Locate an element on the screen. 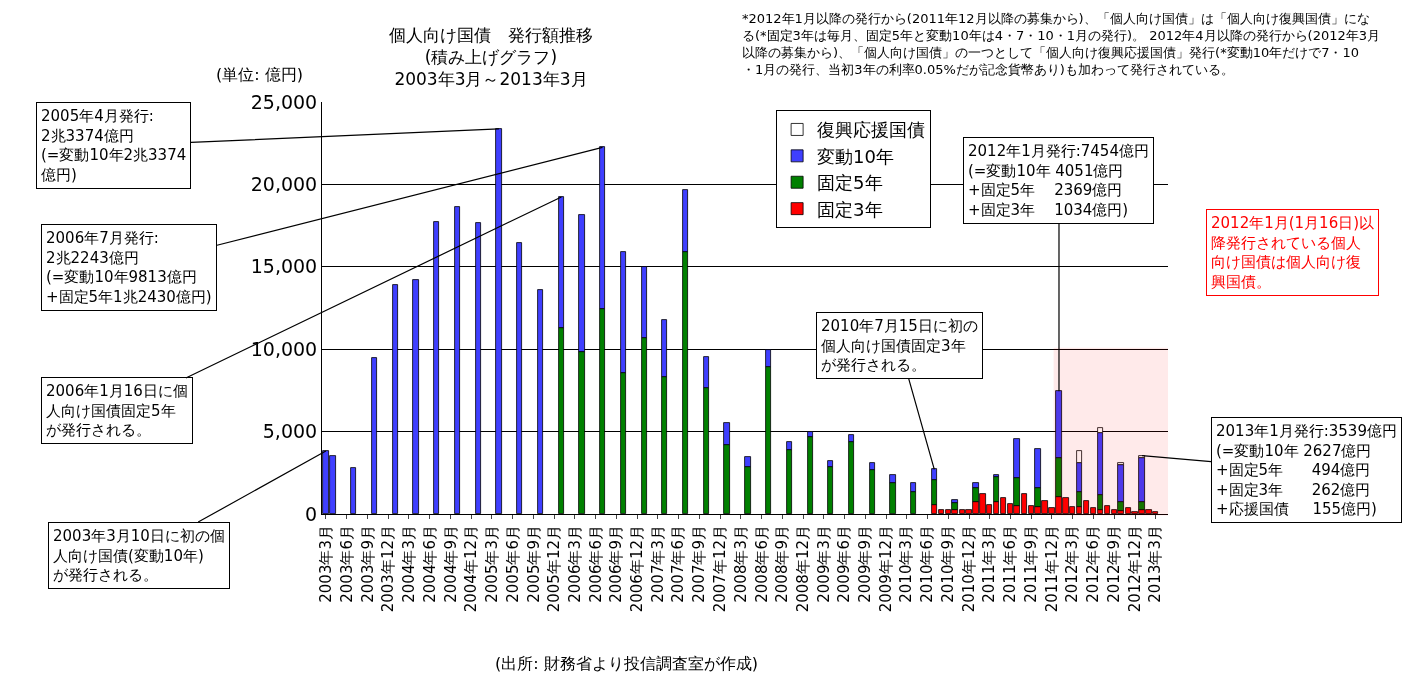 This screenshot has width=1410, height=684. x-tick-label: 2006年6月 is located at coordinates (595, 564).